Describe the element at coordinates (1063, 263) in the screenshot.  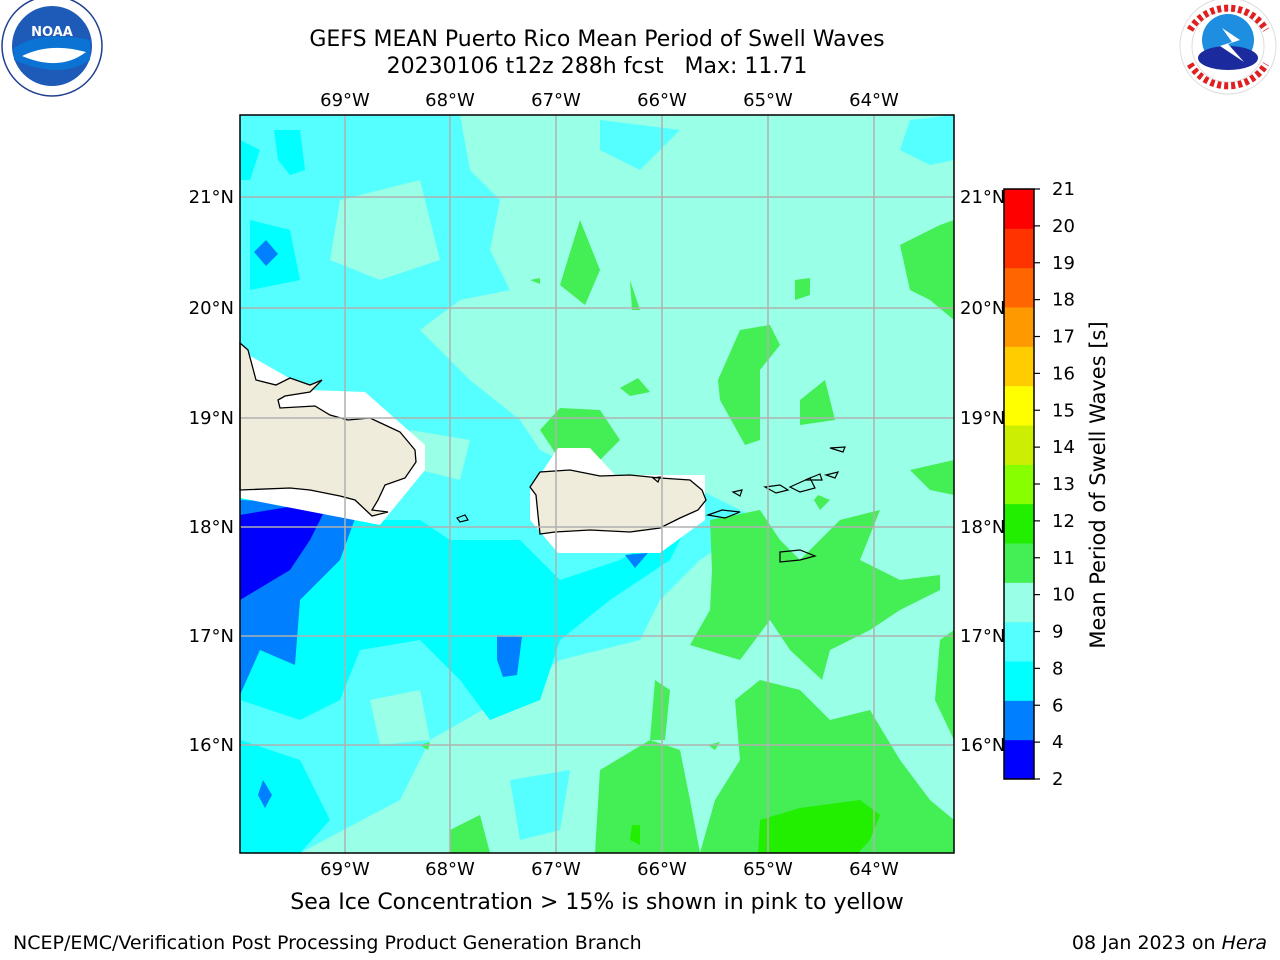
I see `colorbar-tick-label: 19` at that location.